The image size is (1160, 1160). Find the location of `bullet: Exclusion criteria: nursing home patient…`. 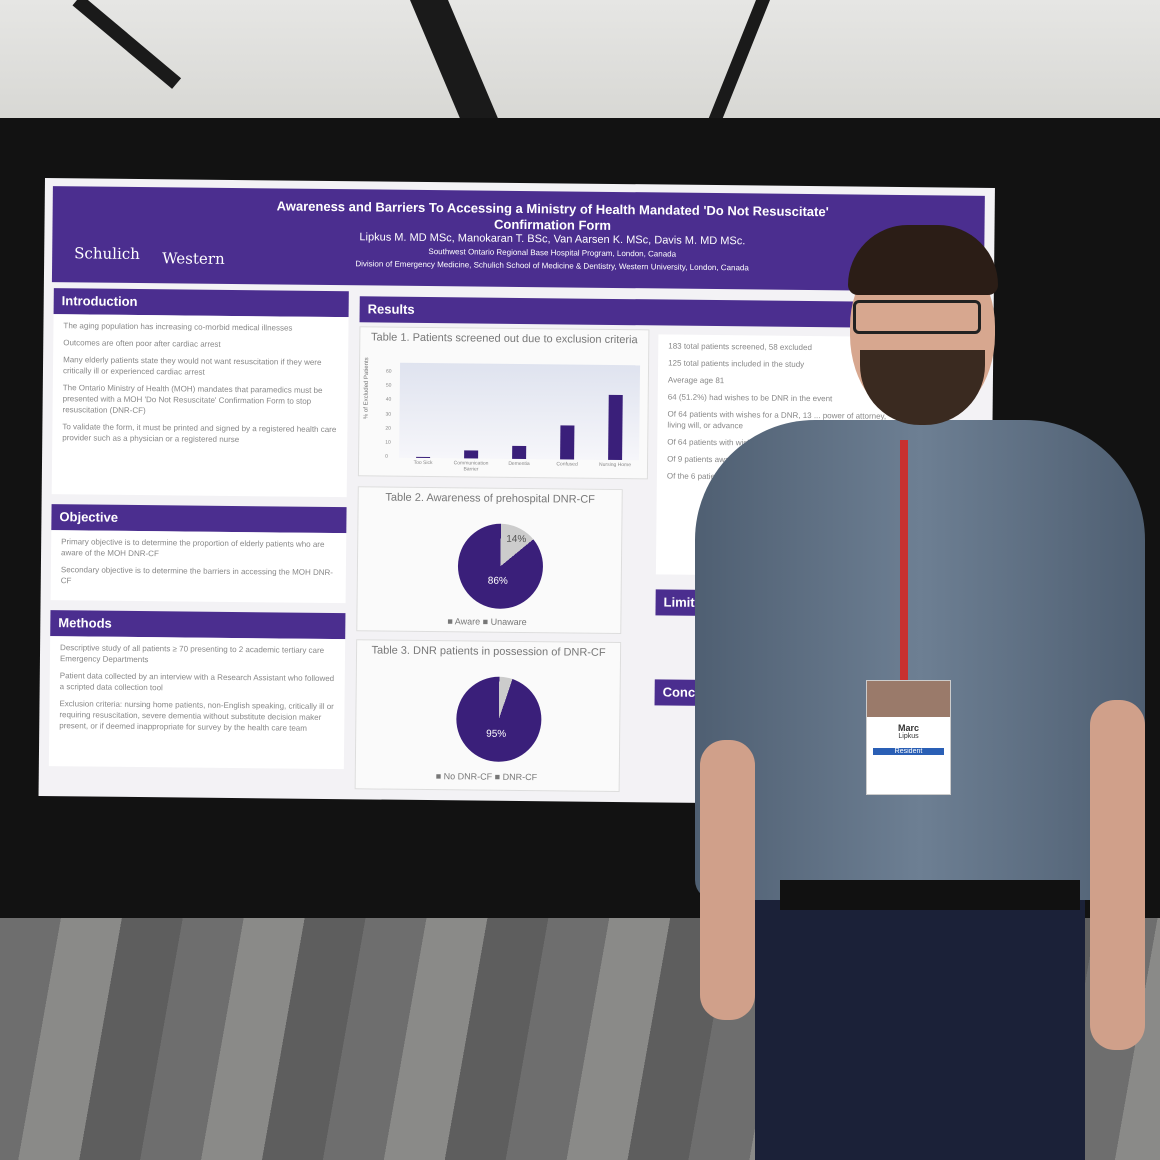

bullet: Exclusion criteria: nursing home patient… is located at coordinates (196, 716).